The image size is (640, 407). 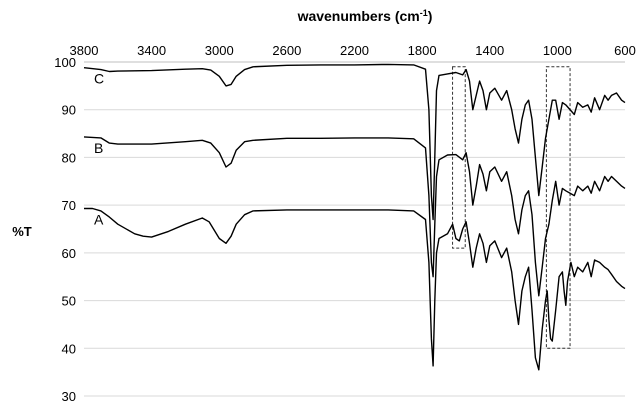 I want to click on y-tick-label: 60, so click(x=69, y=253).